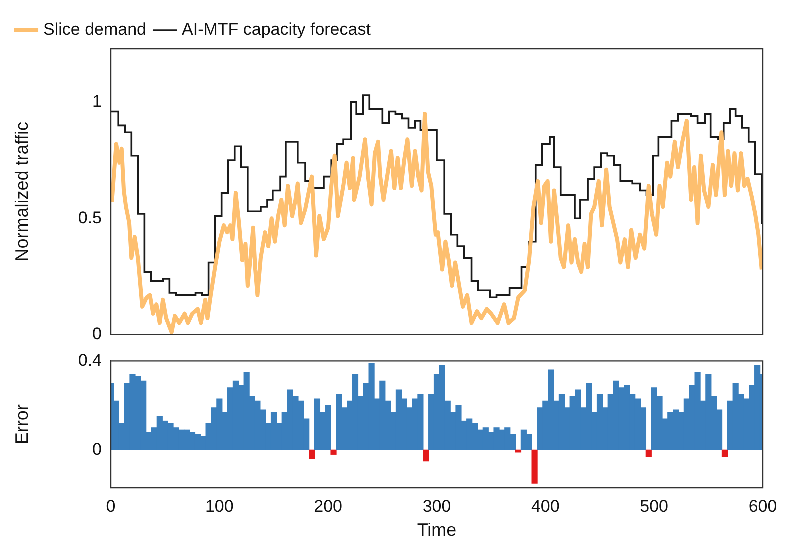  What do you see at coordinates (763, 506) in the screenshot?
I see `x-tick-label: 600` at bounding box center [763, 506].